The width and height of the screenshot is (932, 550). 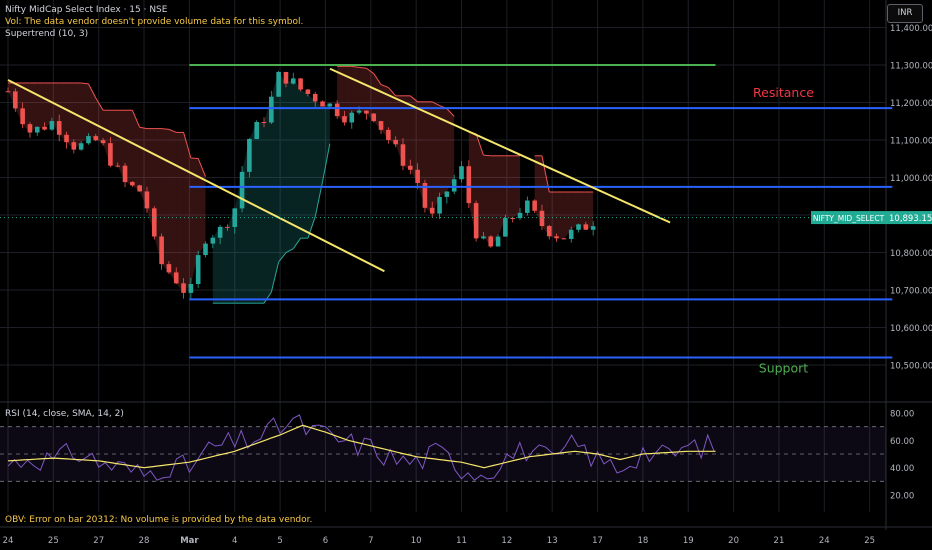 What do you see at coordinates (905, 13) in the screenshot?
I see `currency-button: INR` at bounding box center [905, 13].